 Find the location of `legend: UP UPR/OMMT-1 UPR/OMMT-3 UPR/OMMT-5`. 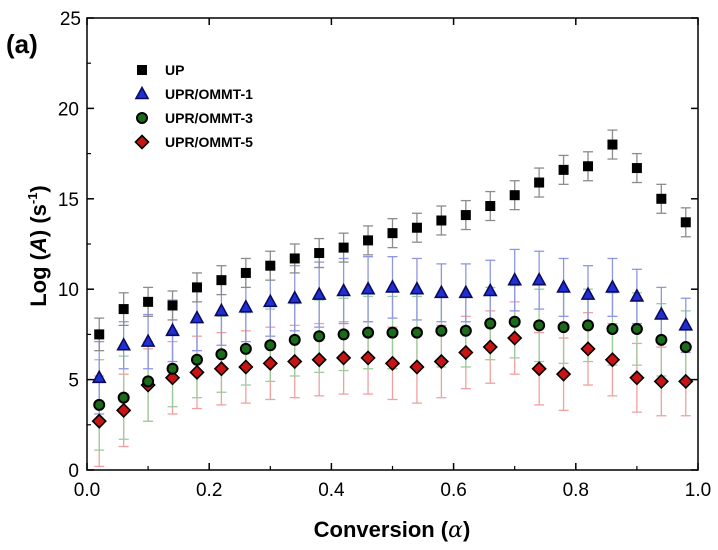

legend: UP UPR/OMMT-1 UPR/OMMT-3 UPR/OMMT-5 is located at coordinates (193, 106).